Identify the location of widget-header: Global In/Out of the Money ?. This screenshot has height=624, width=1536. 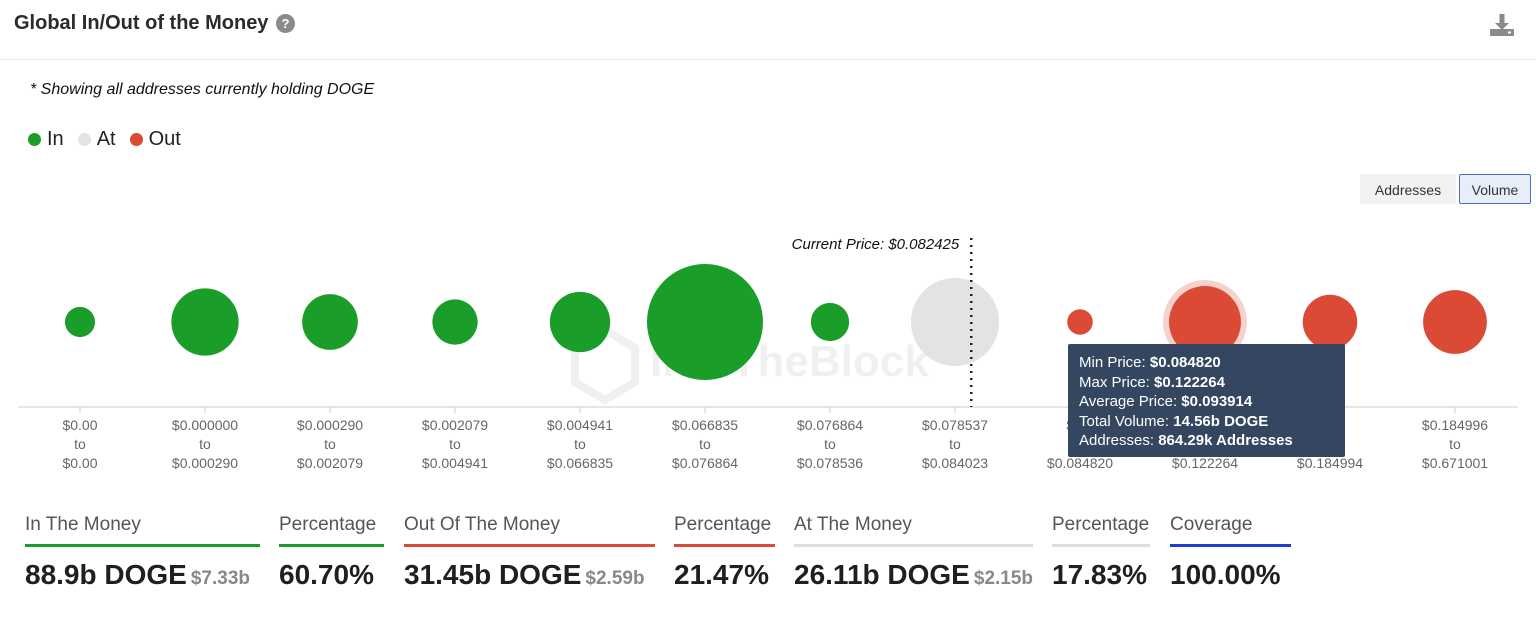
(768, 30).